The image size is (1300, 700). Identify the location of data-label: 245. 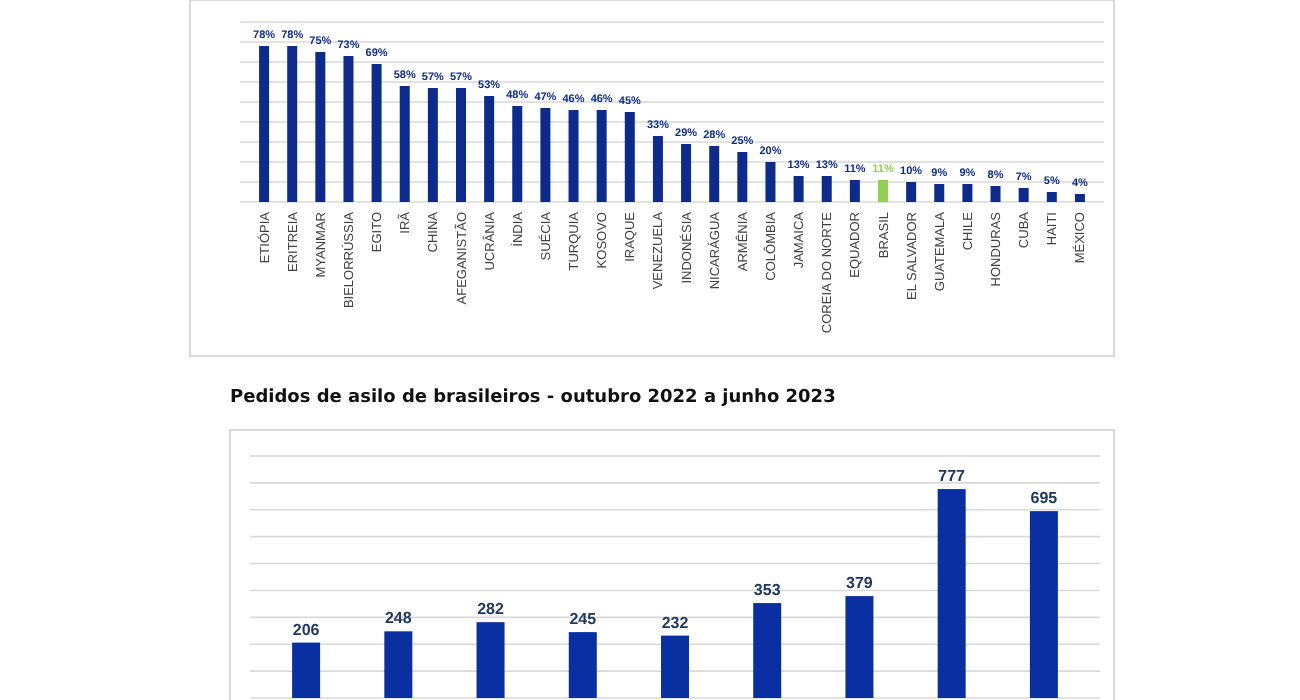
(583, 619).